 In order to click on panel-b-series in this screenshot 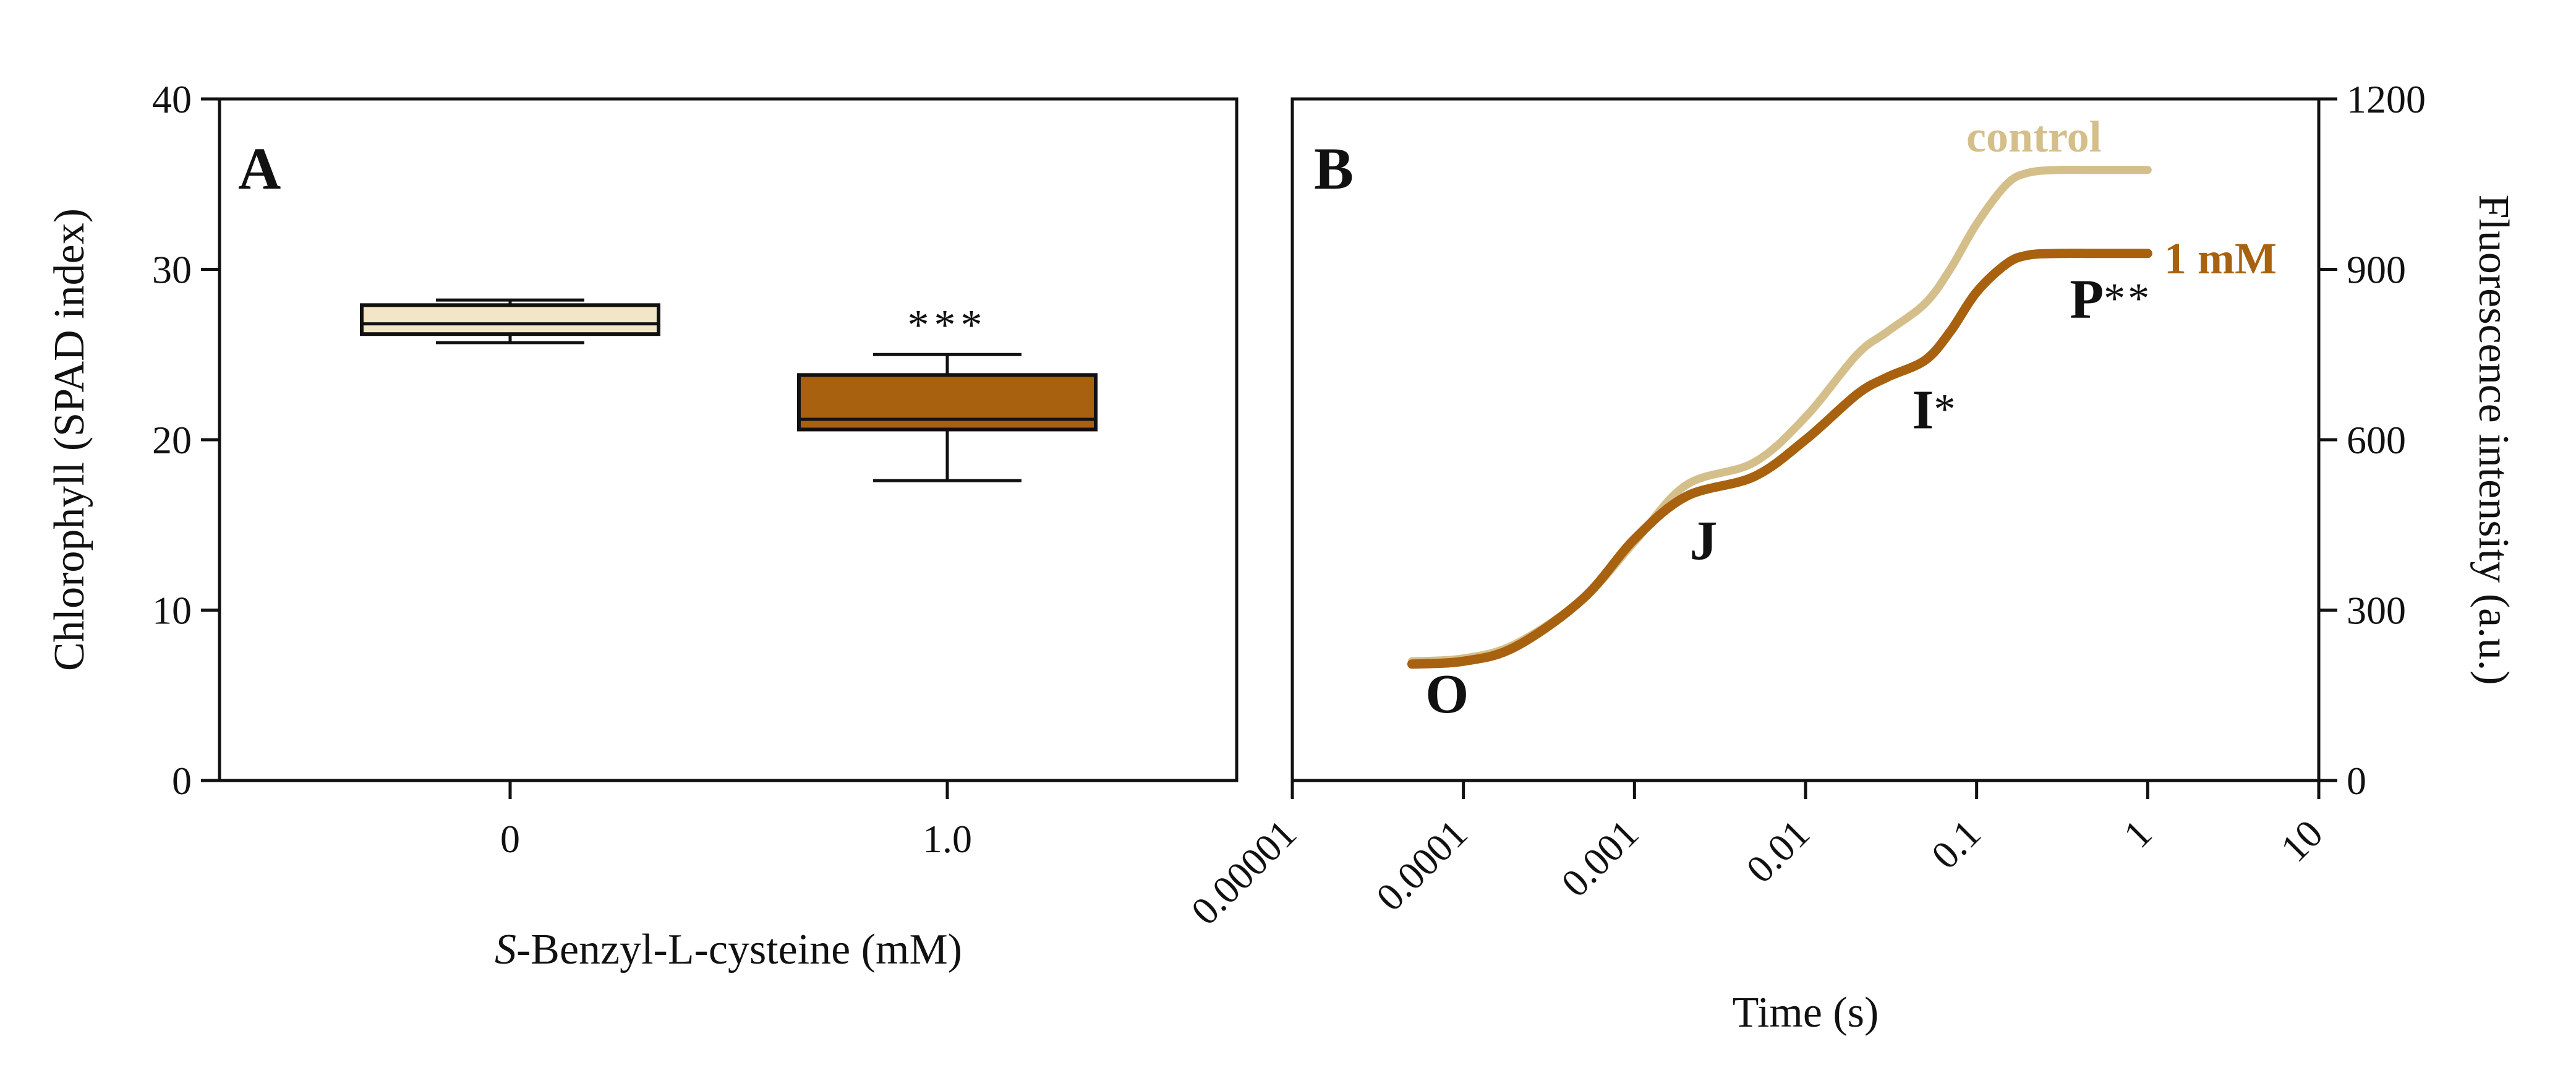, I will do `click(1779, 417)`.